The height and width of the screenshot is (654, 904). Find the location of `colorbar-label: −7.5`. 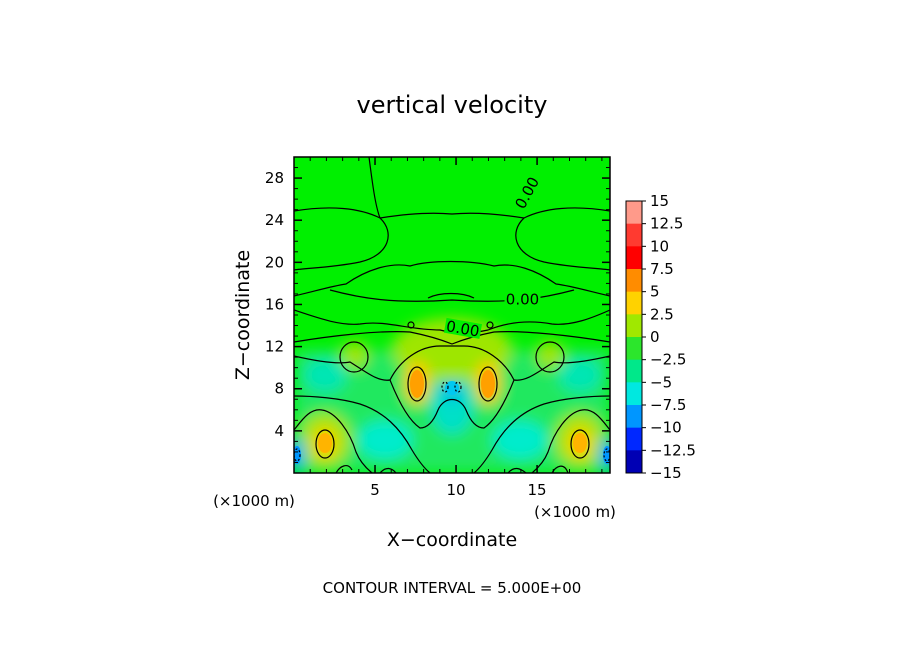

colorbar-label: −7.5 is located at coordinates (668, 405).